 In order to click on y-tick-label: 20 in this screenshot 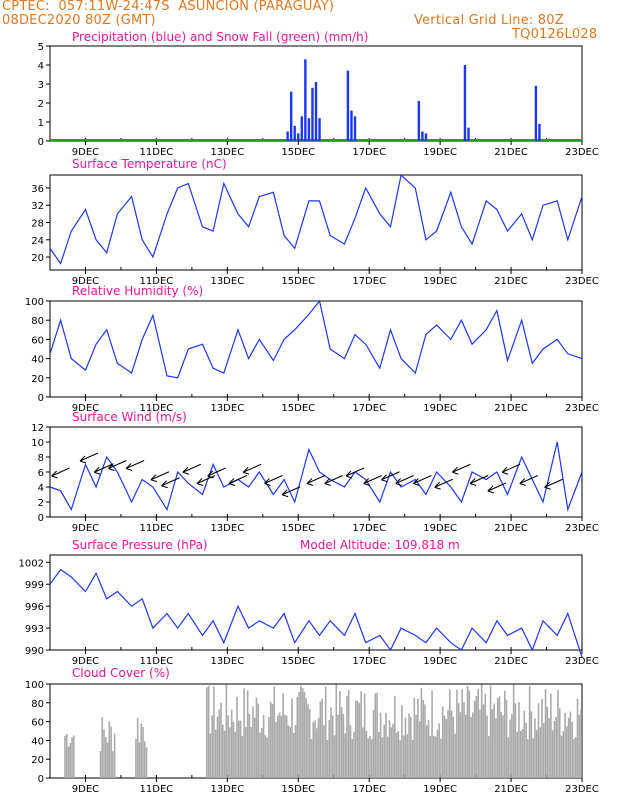, I will do `click(37, 258)`.